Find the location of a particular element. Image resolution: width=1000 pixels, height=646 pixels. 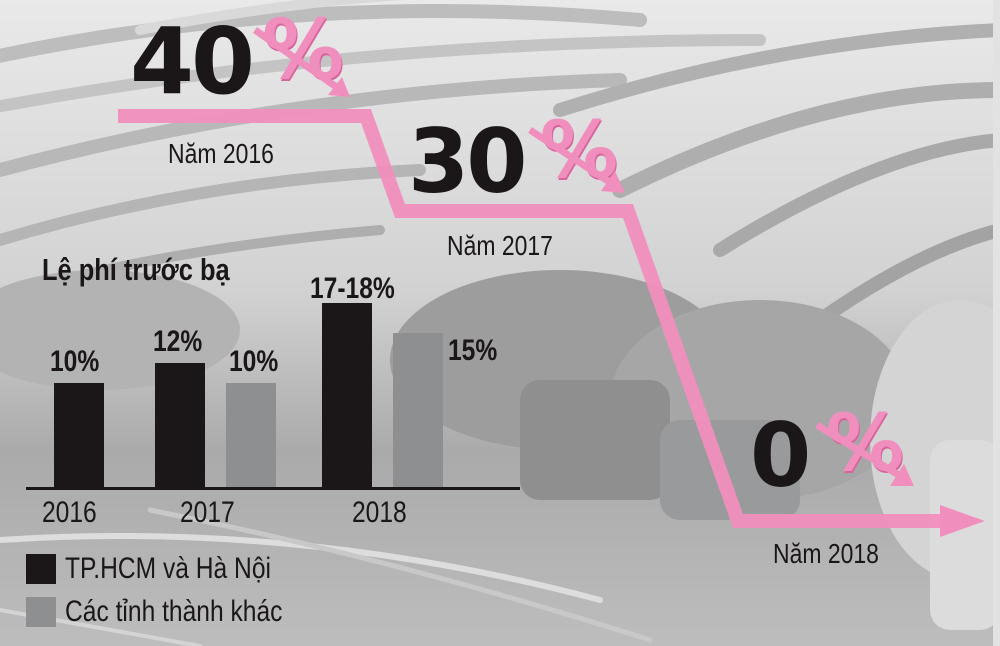

percent-value-2017: 30 is located at coordinates (467, 161).